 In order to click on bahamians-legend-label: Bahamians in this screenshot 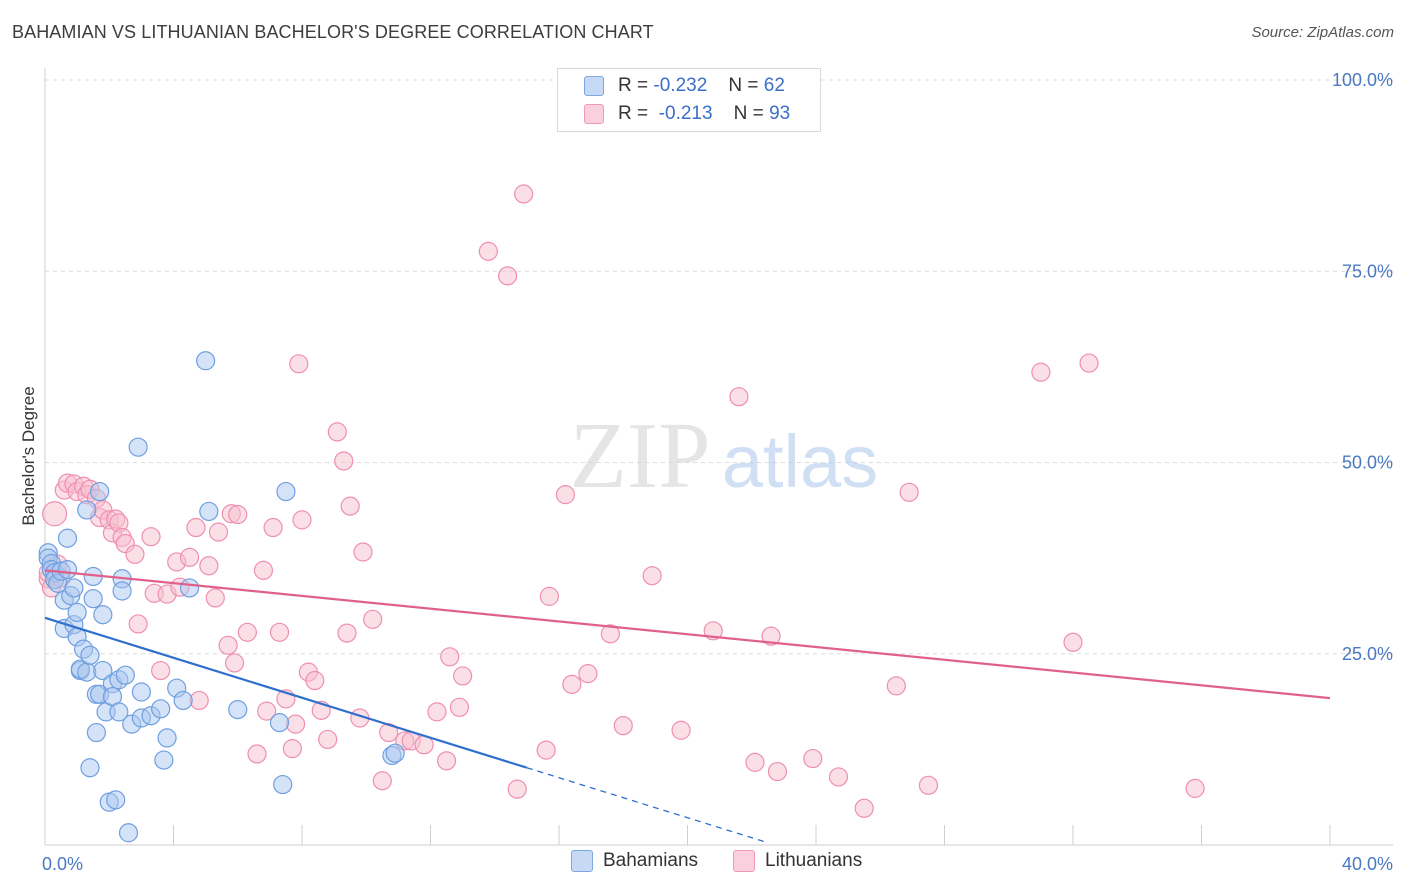, I will do `click(651, 860)`.